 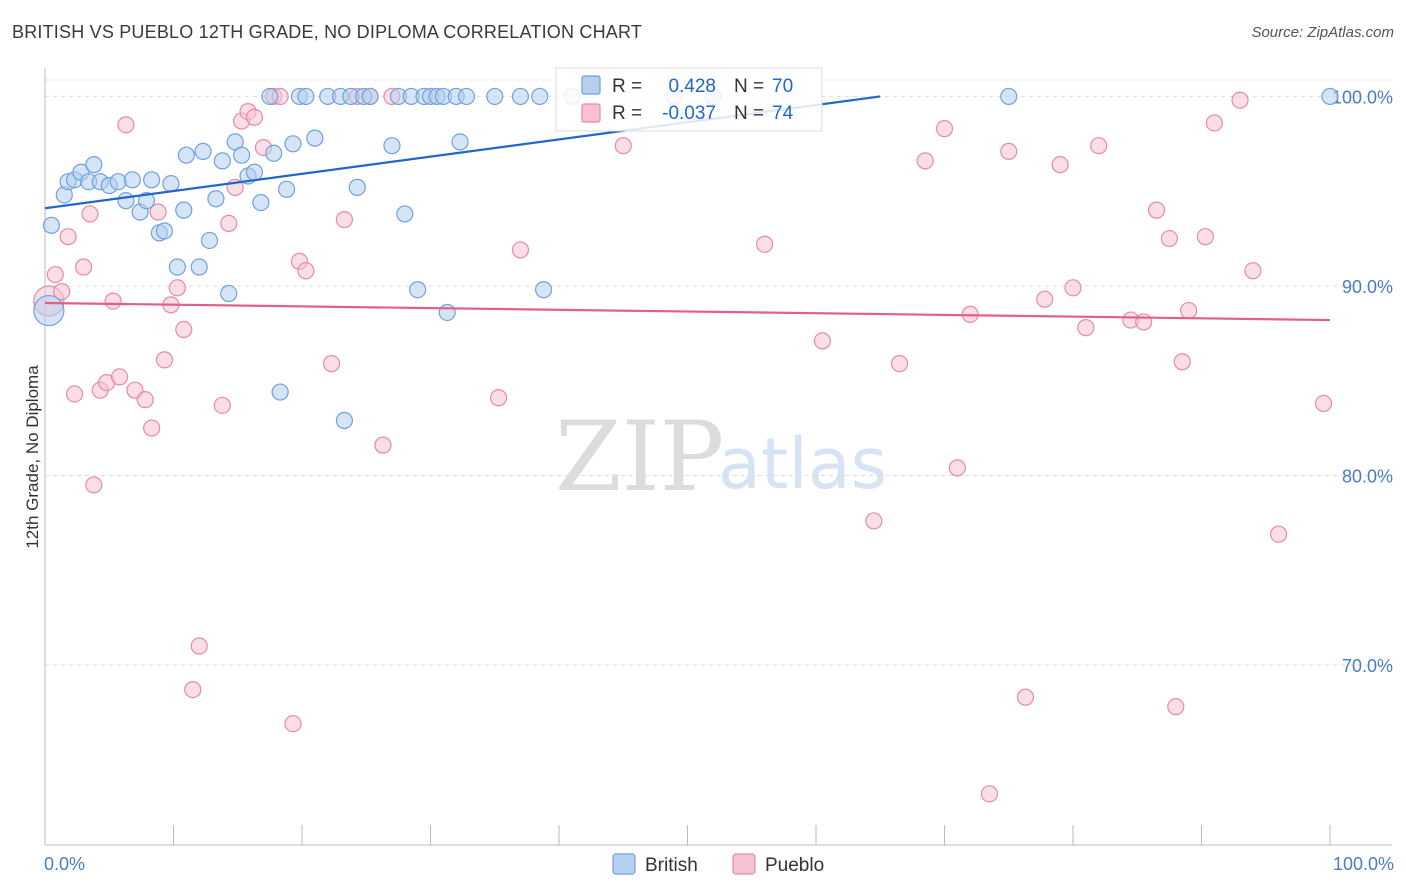 What do you see at coordinates (687, 311) in the screenshot?
I see `pueblo-trend-line` at bounding box center [687, 311].